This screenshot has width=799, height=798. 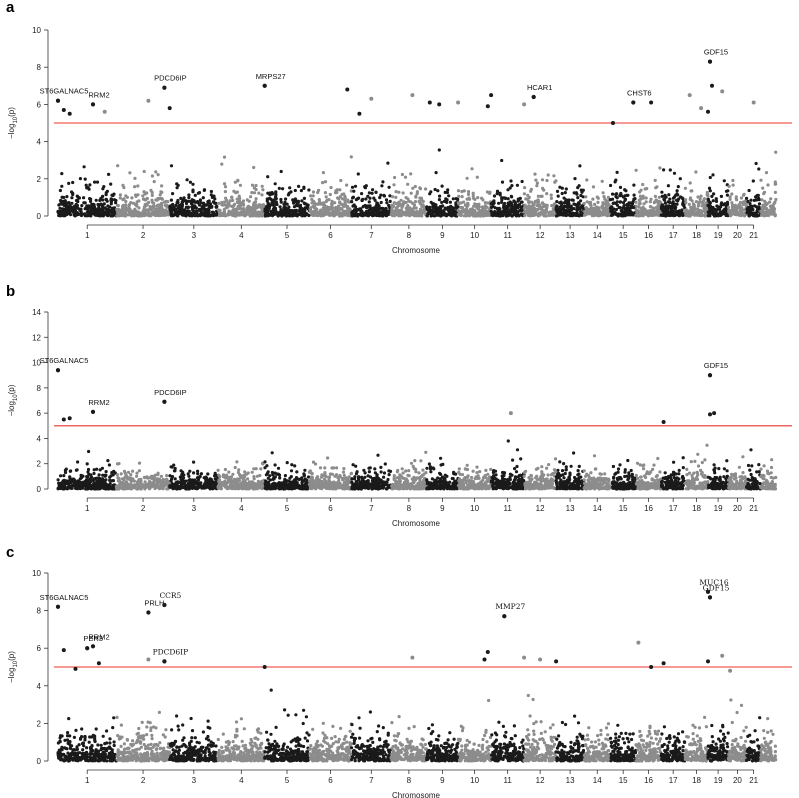 I want to click on x-tick-label: 3, so click(x=194, y=235).